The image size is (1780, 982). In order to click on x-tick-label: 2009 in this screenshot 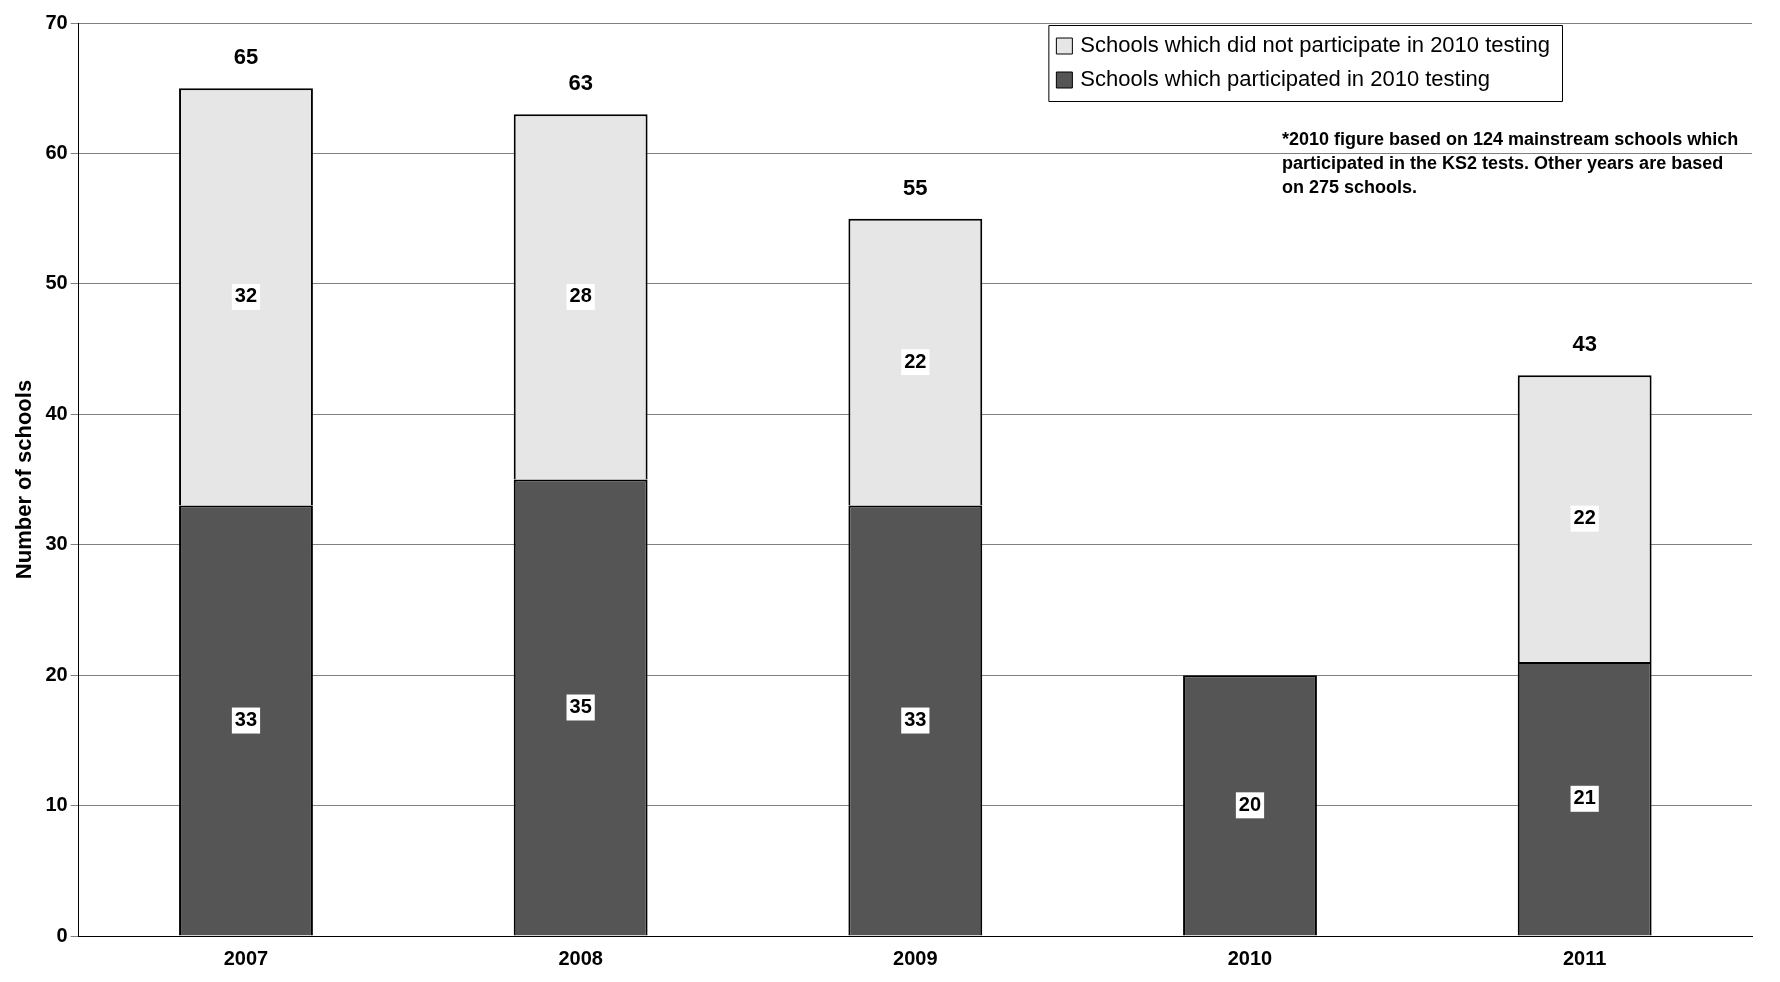, I will do `click(915, 957)`.